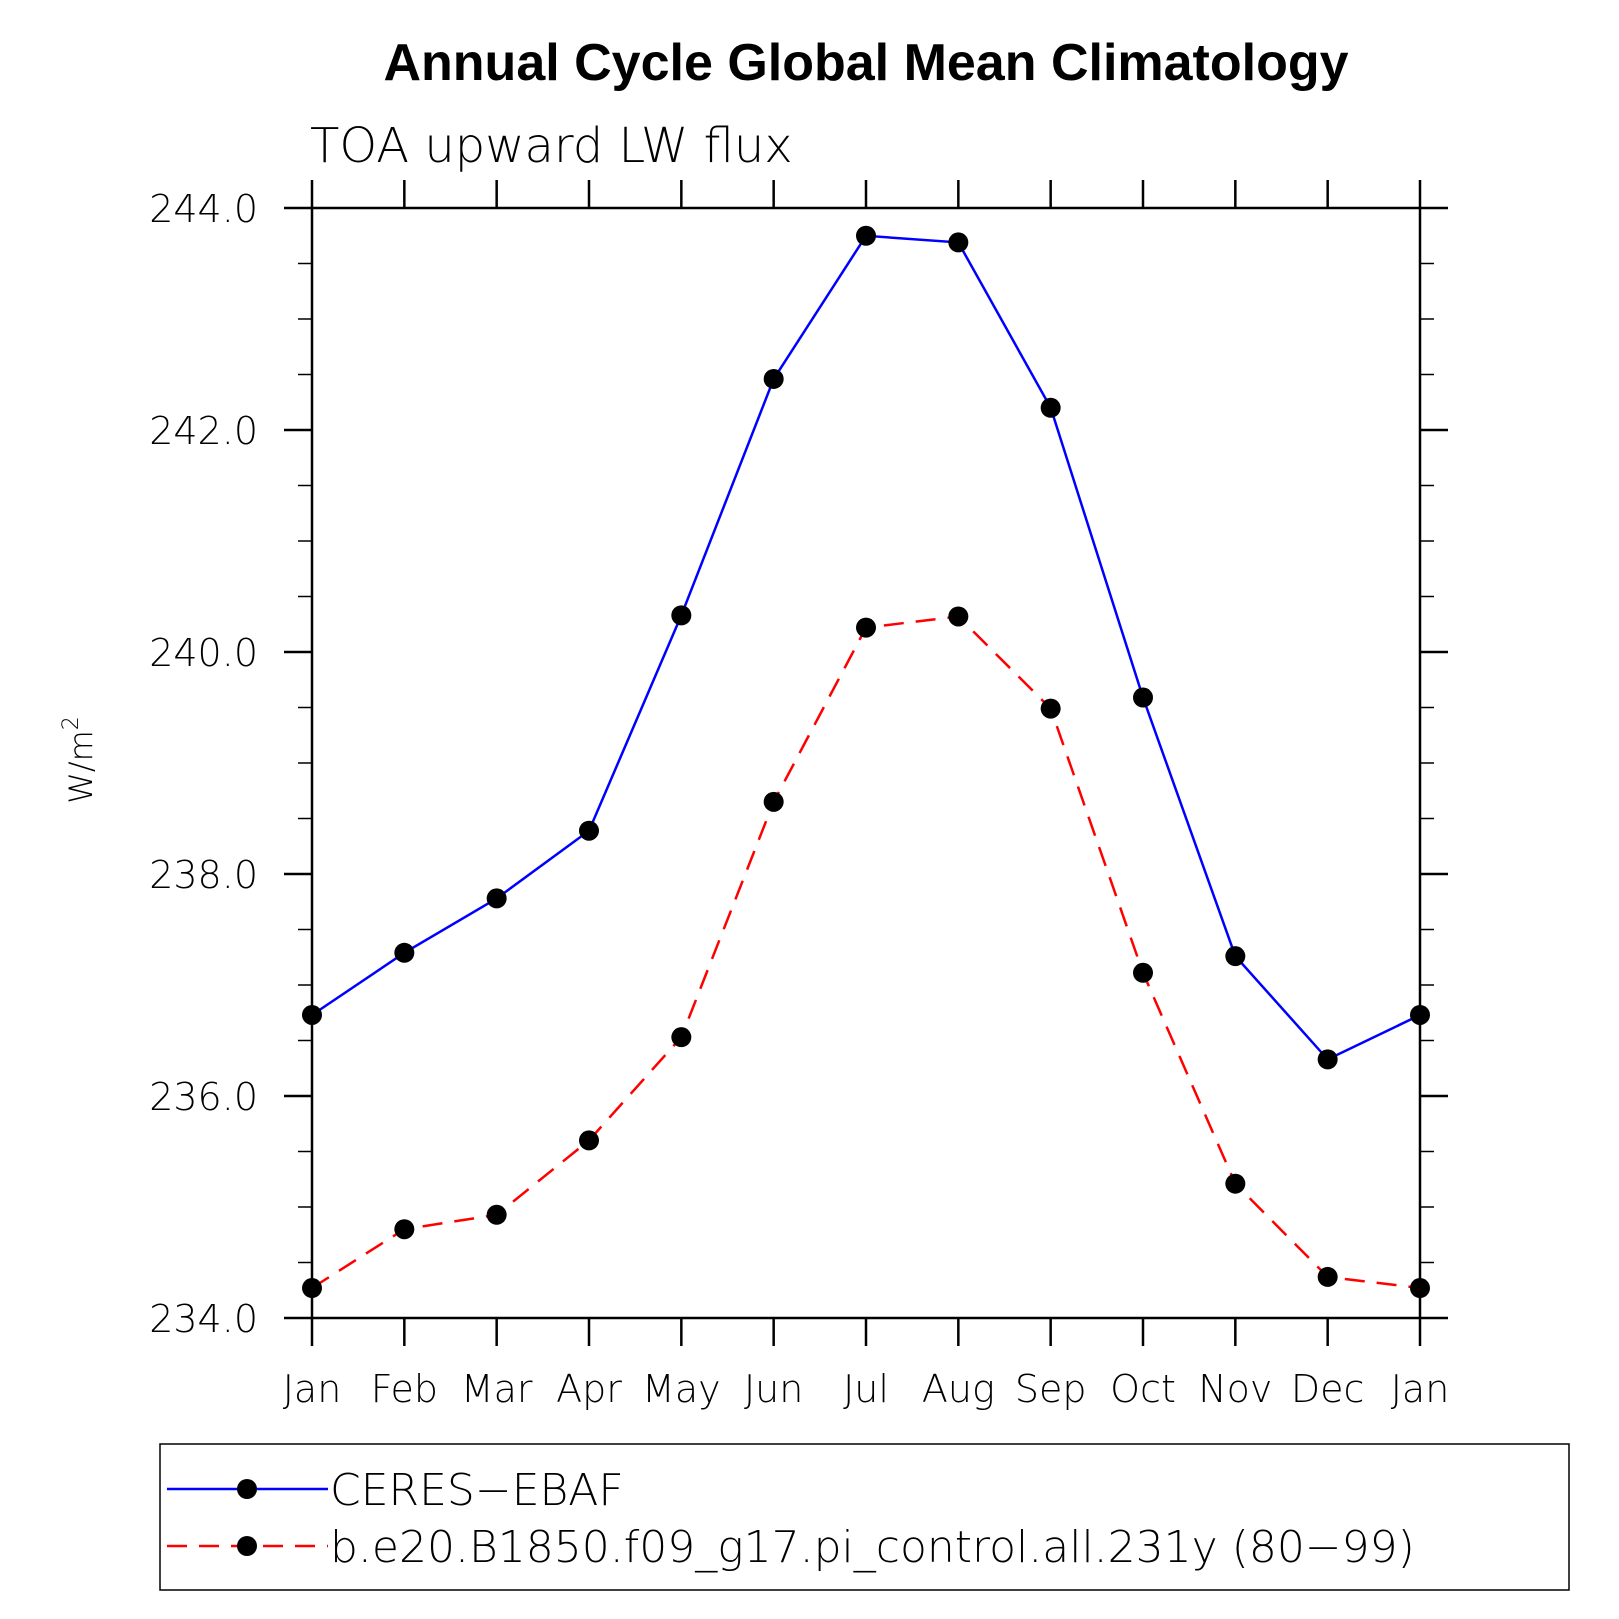 The width and height of the screenshot is (1619, 1619). I want to click on y-axis-label: W/m2, so click(79, 760).